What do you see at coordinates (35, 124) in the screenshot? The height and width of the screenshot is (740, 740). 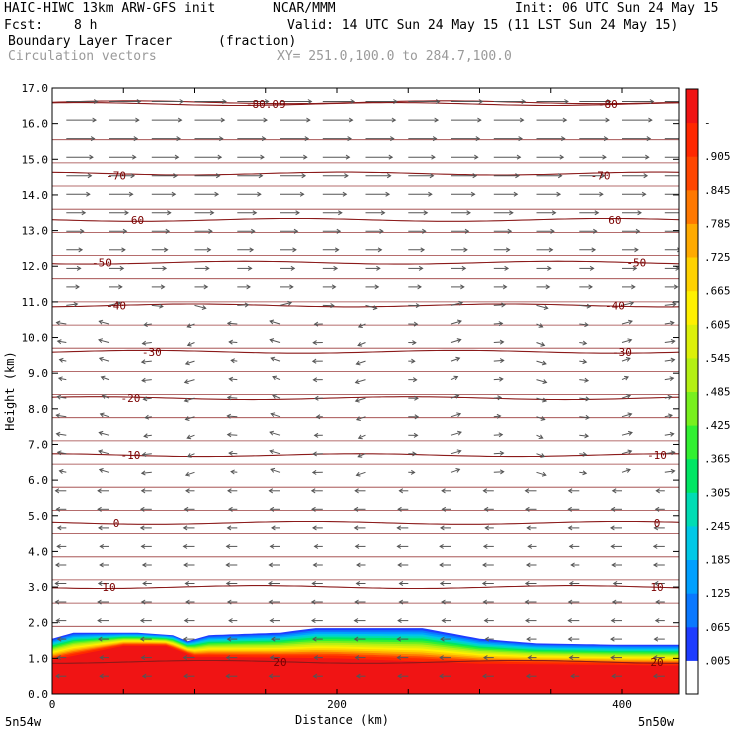 I see `y-tick-label: 16.0` at bounding box center [35, 124].